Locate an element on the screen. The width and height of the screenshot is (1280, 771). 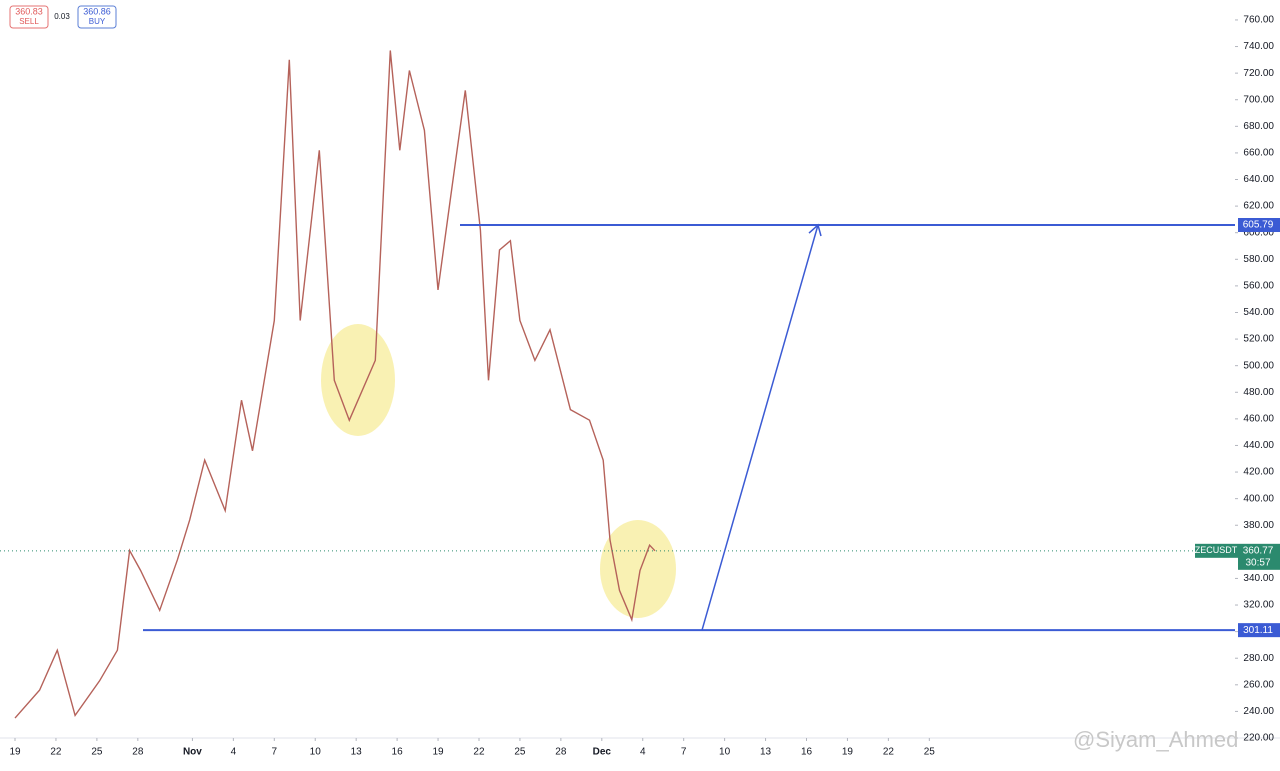
sell-price: 360.83 is located at coordinates (29, 11).